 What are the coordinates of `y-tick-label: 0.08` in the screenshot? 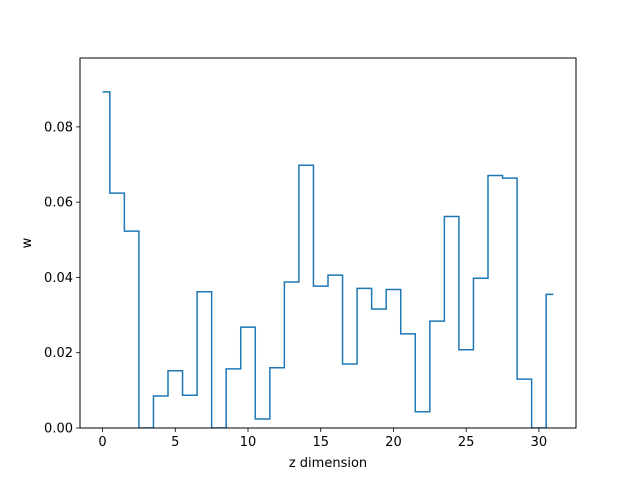 It's located at (58, 127).